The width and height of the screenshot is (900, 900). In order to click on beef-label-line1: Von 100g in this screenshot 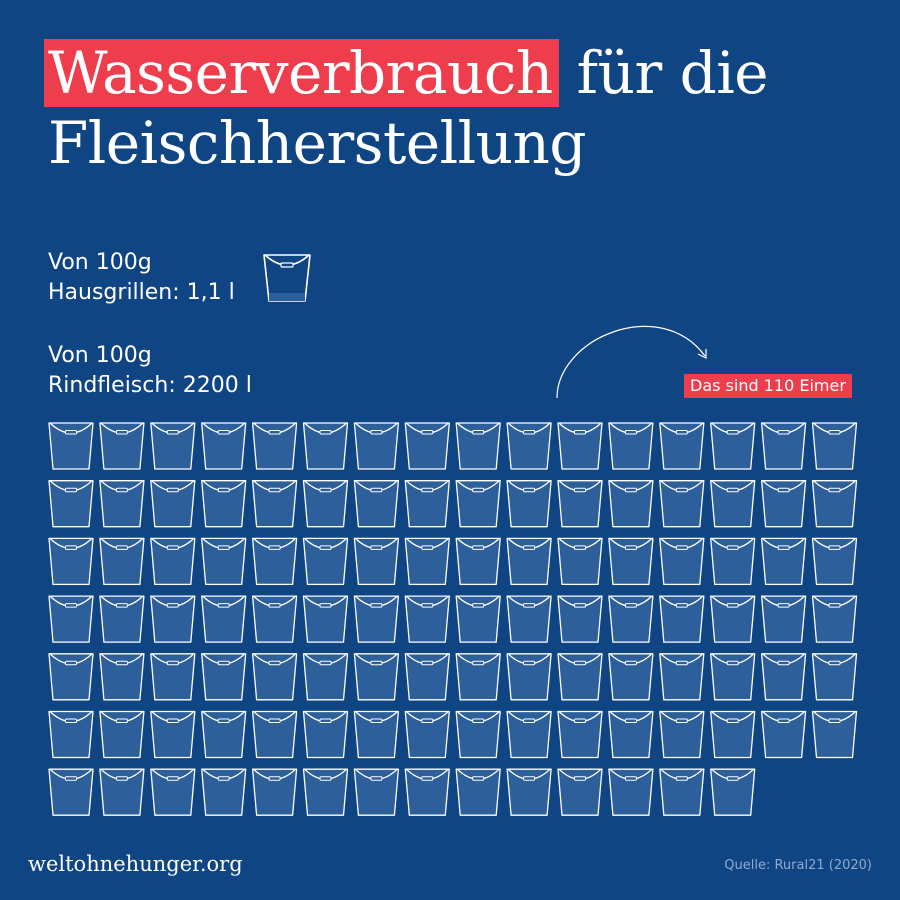, I will do `click(100, 355)`.